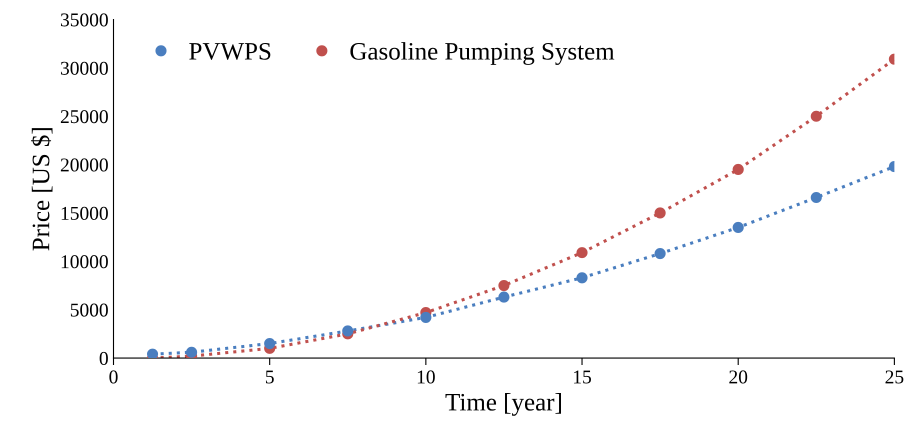  What do you see at coordinates (89, 310) in the screenshot?
I see `y-tick-label: 5000` at bounding box center [89, 310].